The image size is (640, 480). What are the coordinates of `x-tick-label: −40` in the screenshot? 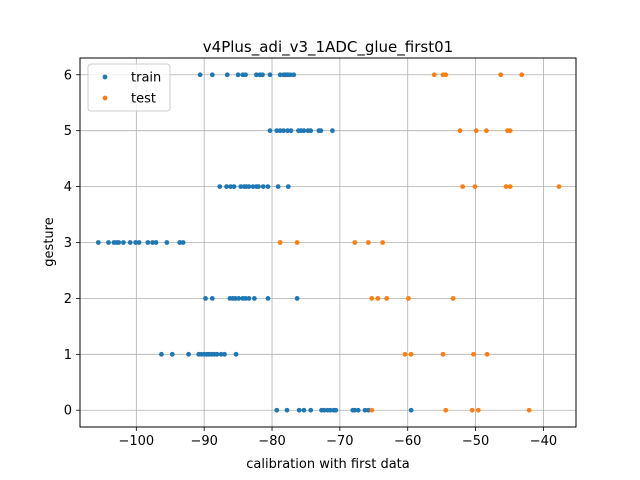 It's located at (543, 441).